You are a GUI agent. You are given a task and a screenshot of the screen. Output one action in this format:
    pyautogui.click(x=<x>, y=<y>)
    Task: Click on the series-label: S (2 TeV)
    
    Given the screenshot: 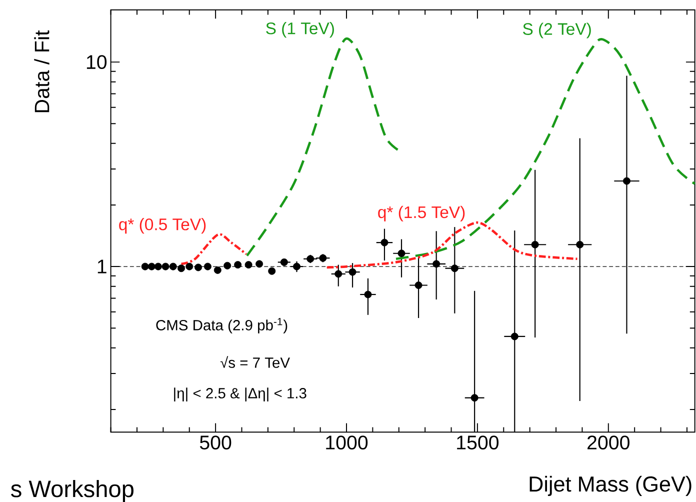 What is the action you would take?
    pyautogui.click(x=557, y=30)
    